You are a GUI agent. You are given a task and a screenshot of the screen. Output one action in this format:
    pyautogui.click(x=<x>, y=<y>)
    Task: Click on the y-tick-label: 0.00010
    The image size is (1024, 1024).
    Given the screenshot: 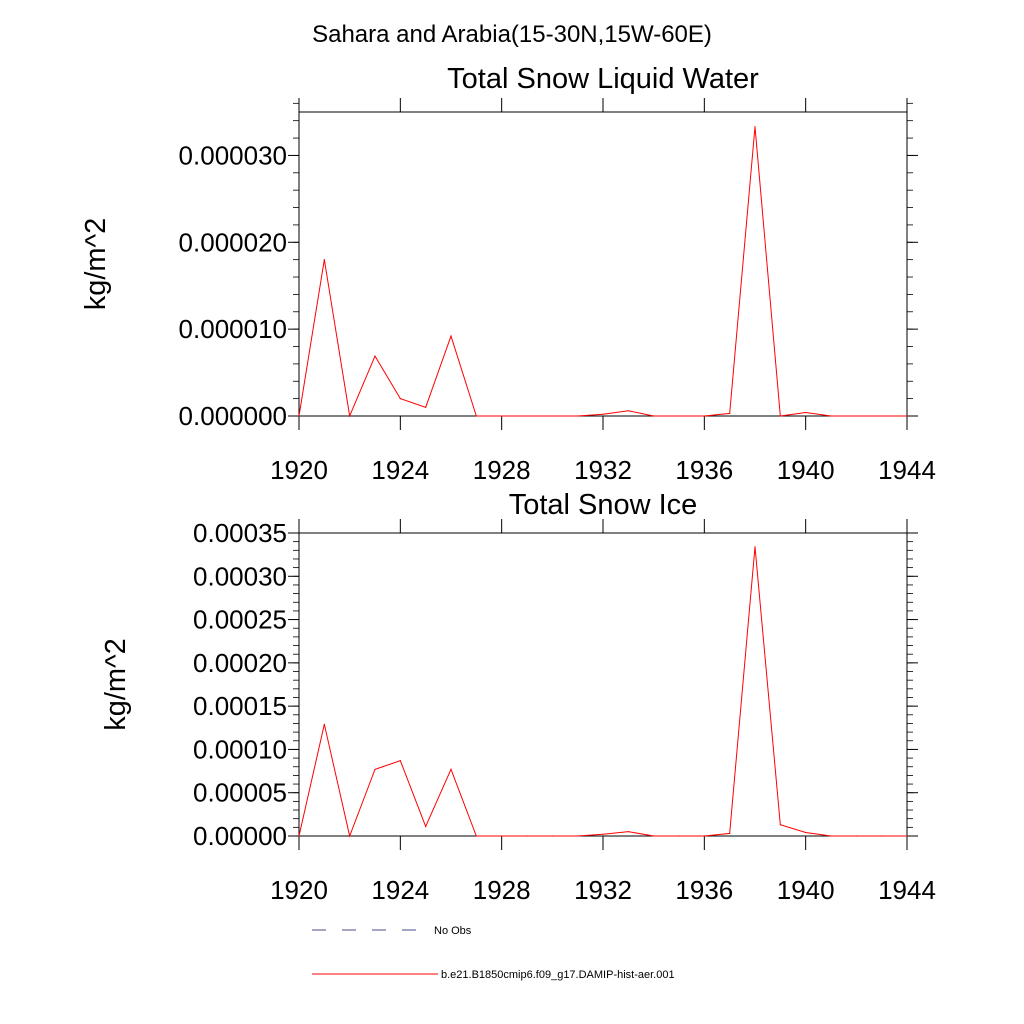 What is the action you would take?
    pyautogui.click(x=240, y=749)
    